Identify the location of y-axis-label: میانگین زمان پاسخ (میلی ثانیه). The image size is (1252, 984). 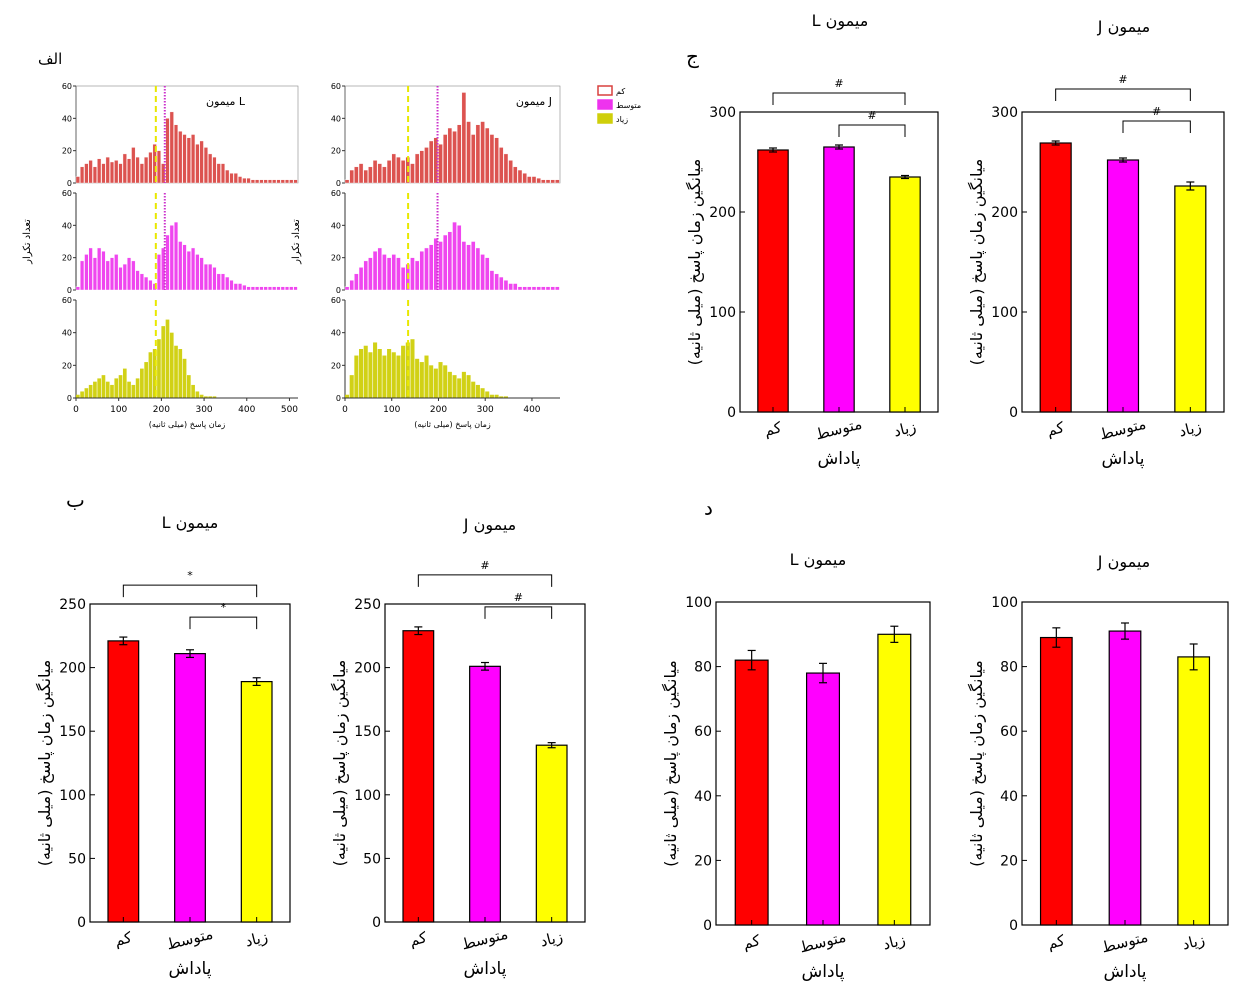
(340, 763).